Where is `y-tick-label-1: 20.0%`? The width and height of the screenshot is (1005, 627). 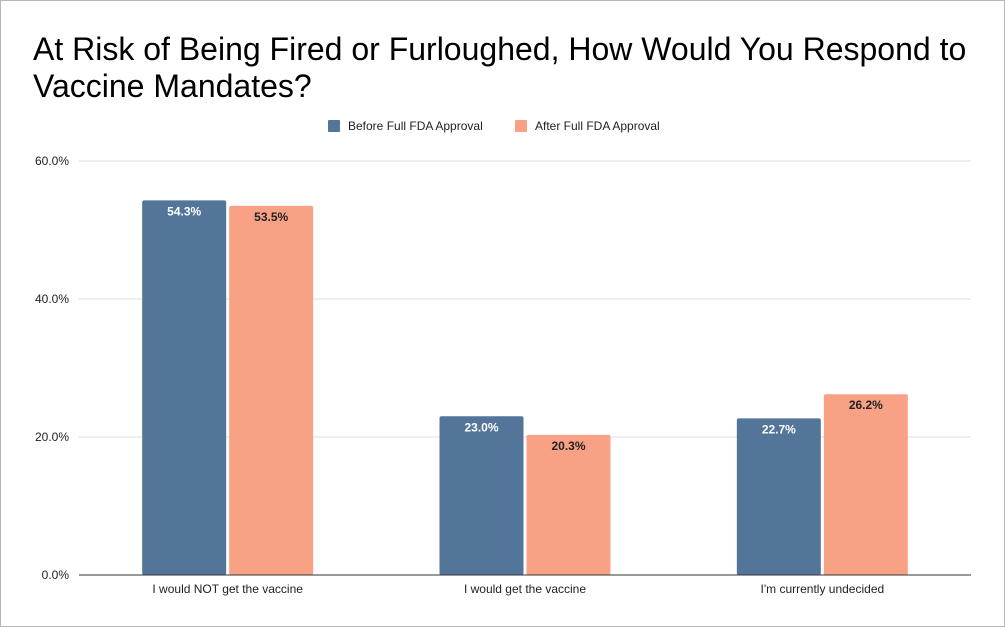 y-tick-label-1: 20.0% is located at coordinates (52, 437).